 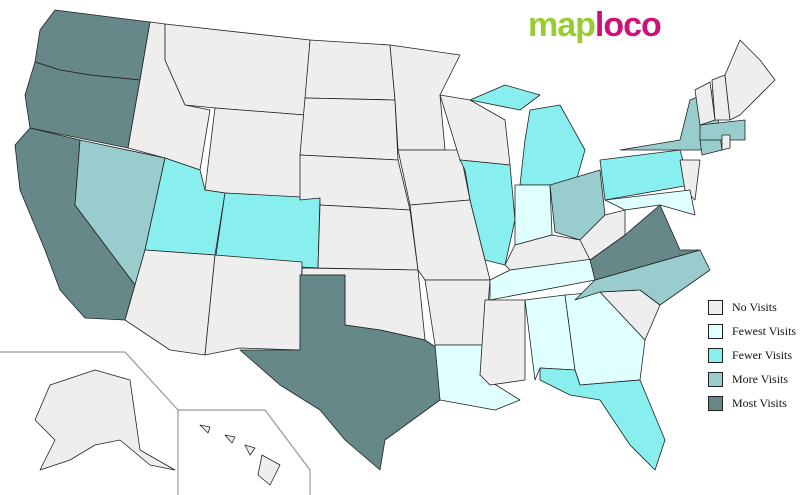 What do you see at coordinates (752, 307) in the screenshot?
I see `legend-item-none: No Visits` at bounding box center [752, 307].